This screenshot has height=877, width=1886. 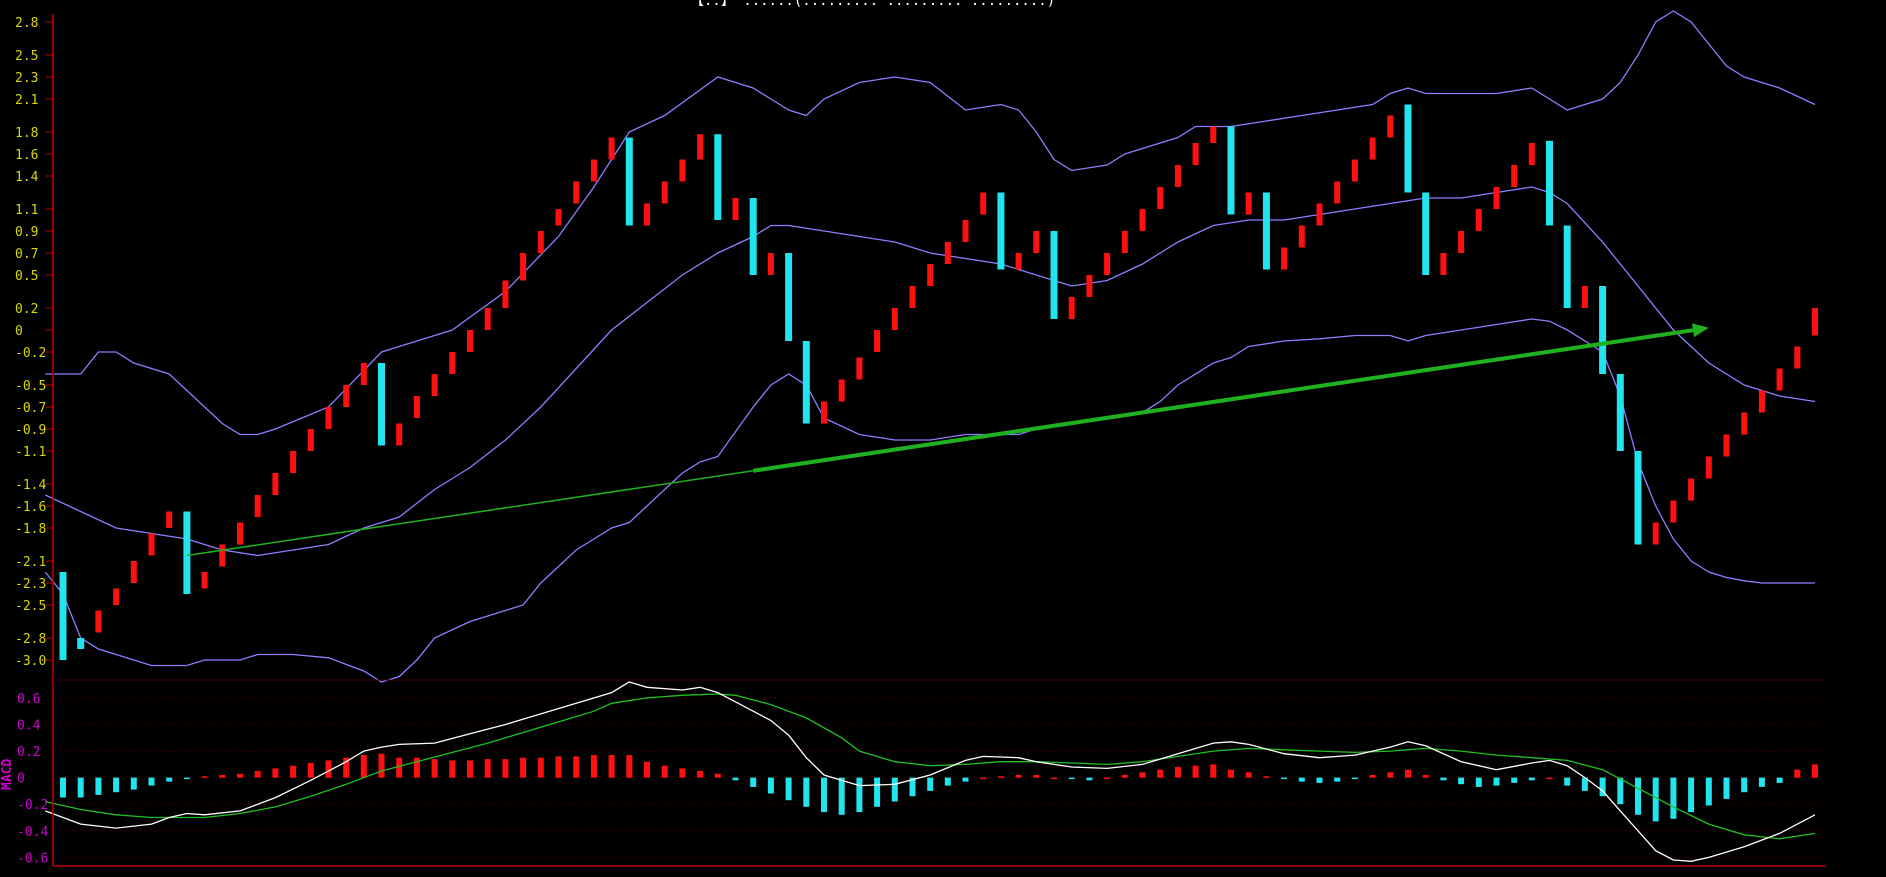 I want to click on y-tick-label: -1.4, so click(x=30, y=485).